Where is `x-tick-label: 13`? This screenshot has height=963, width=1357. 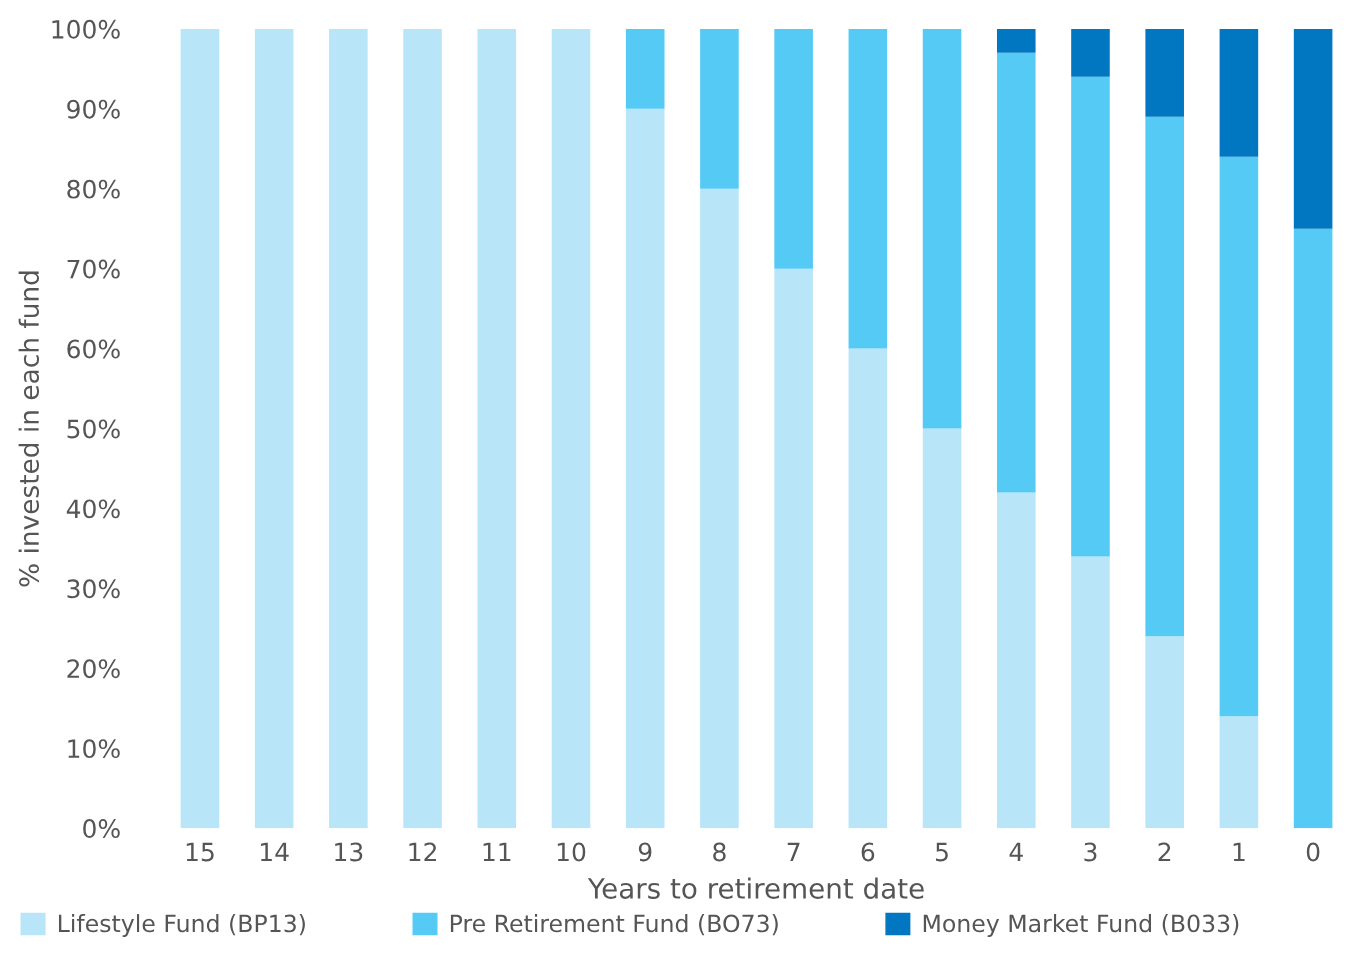 x-tick-label: 13 is located at coordinates (349, 852).